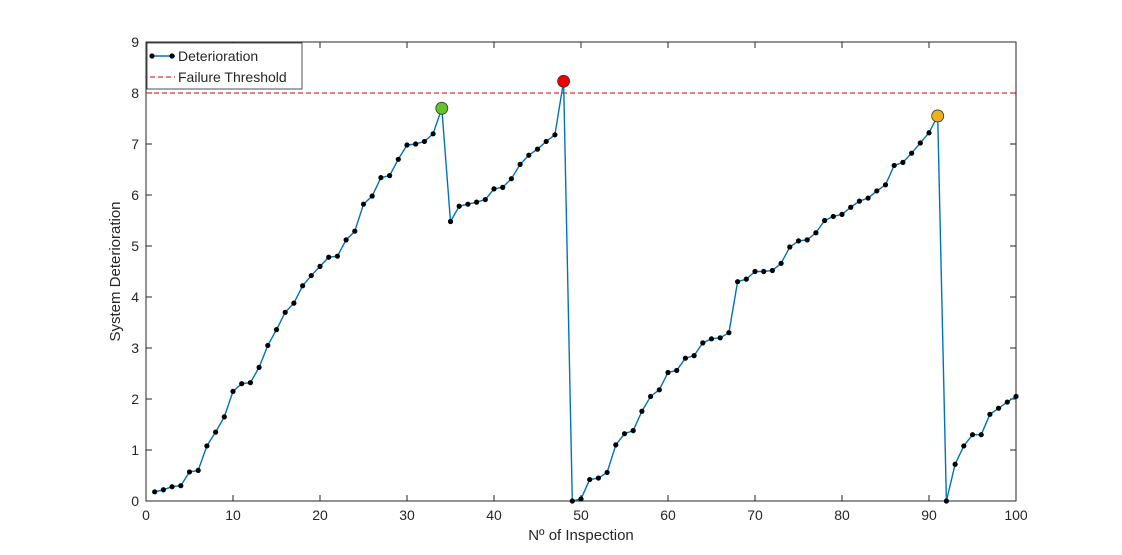 The height and width of the screenshot is (555, 1122). What do you see at coordinates (135, 450) in the screenshot?
I see `y-tick-label: 1` at bounding box center [135, 450].